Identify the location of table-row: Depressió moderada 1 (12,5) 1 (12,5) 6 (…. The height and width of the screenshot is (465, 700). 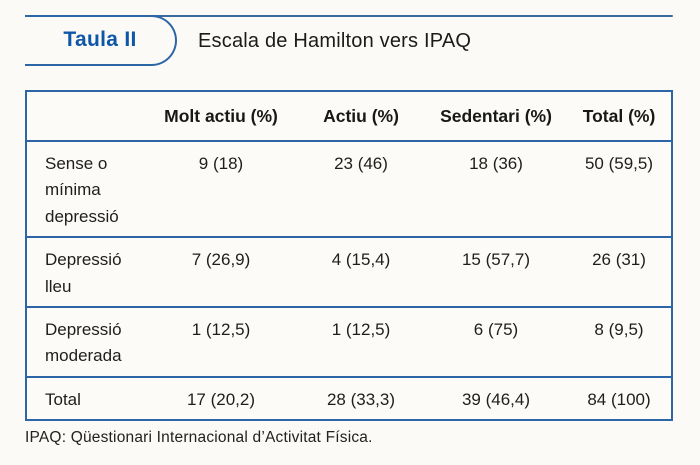
(349, 340).